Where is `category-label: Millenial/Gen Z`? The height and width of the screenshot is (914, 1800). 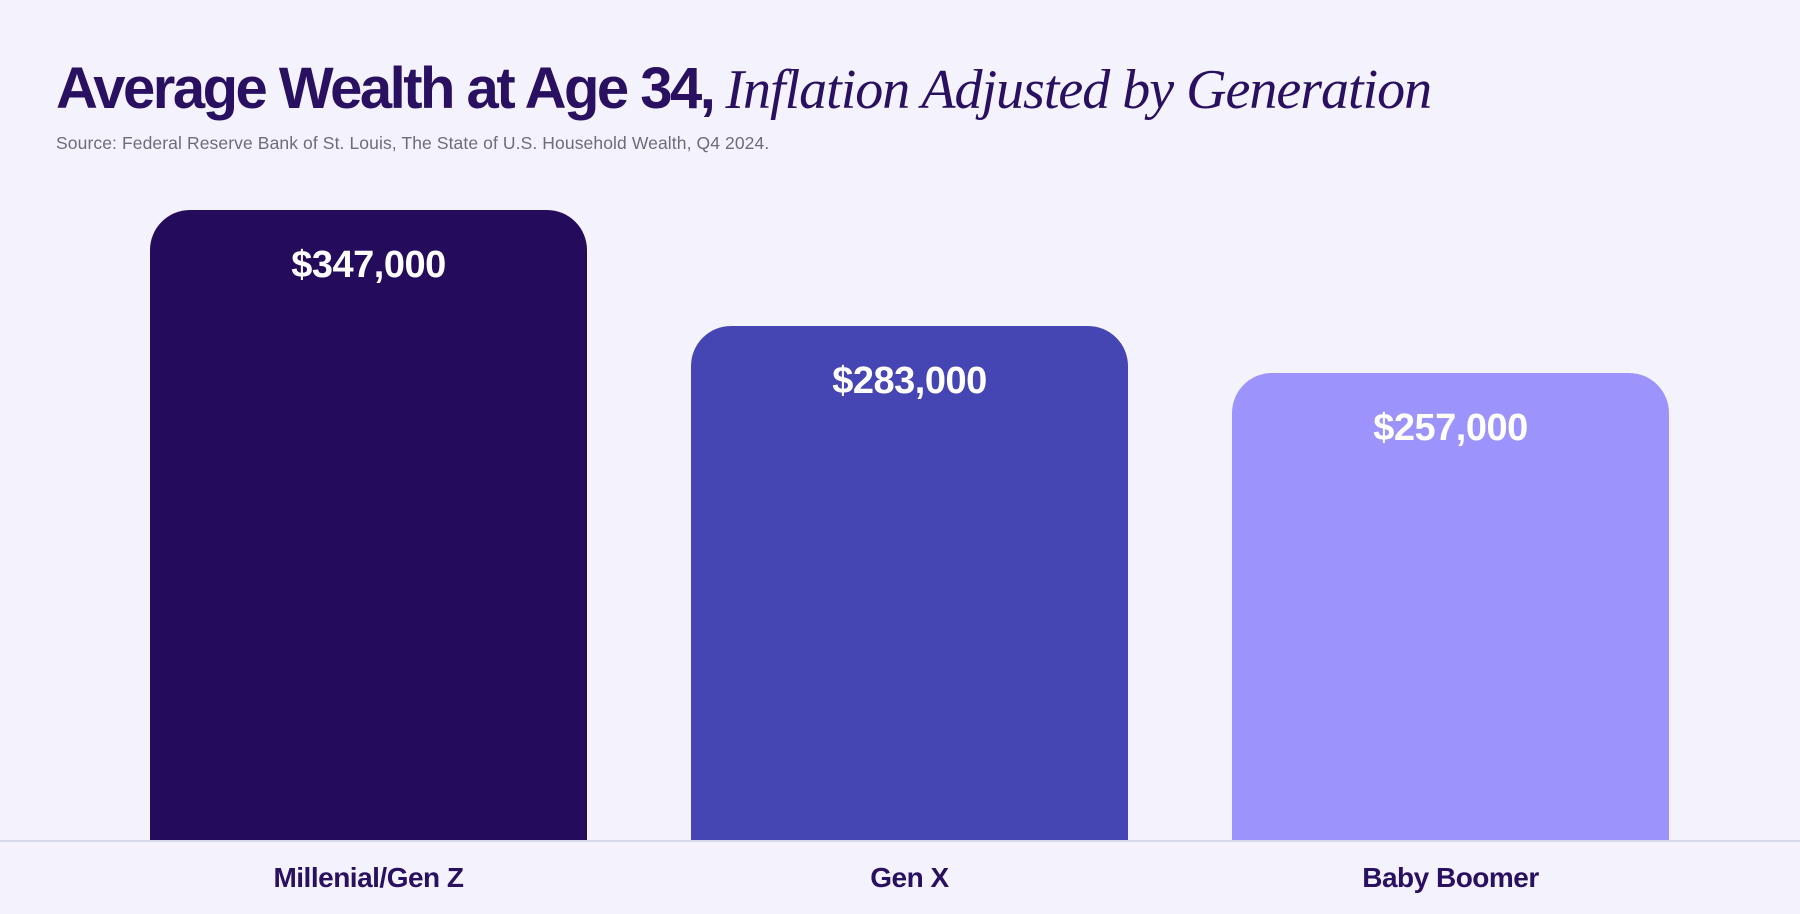 category-label: Millenial/Gen Z is located at coordinates (368, 877).